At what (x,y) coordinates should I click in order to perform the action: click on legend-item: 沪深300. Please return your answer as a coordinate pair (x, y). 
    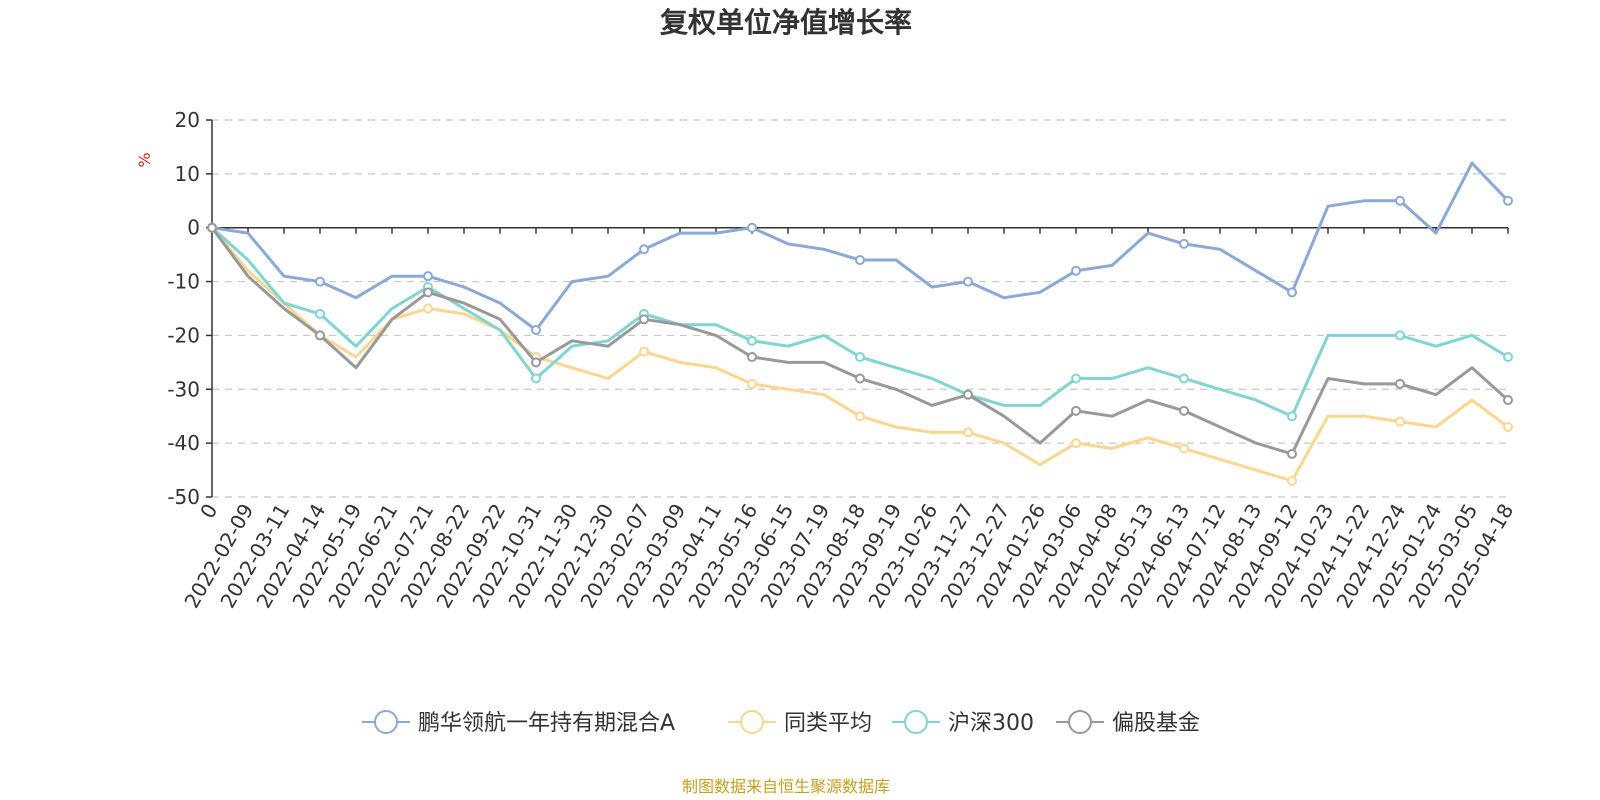
    Looking at the image, I should click on (963, 723).